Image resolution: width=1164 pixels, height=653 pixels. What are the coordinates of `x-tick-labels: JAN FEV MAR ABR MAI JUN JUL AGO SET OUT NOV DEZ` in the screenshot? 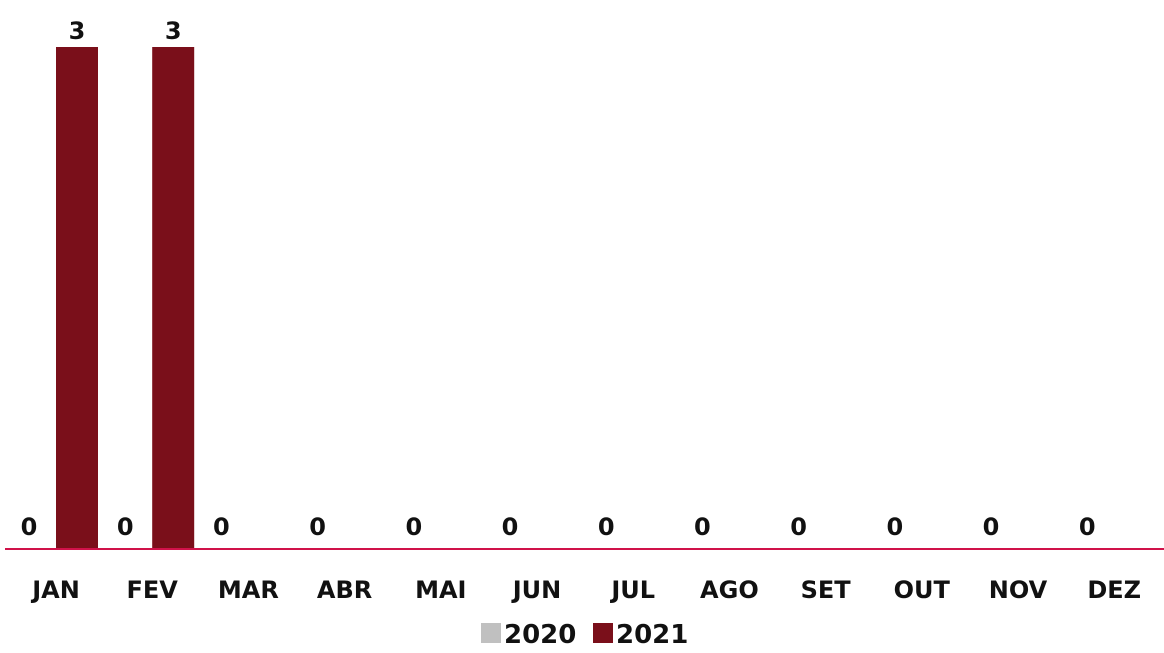 It's located at (585, 590).